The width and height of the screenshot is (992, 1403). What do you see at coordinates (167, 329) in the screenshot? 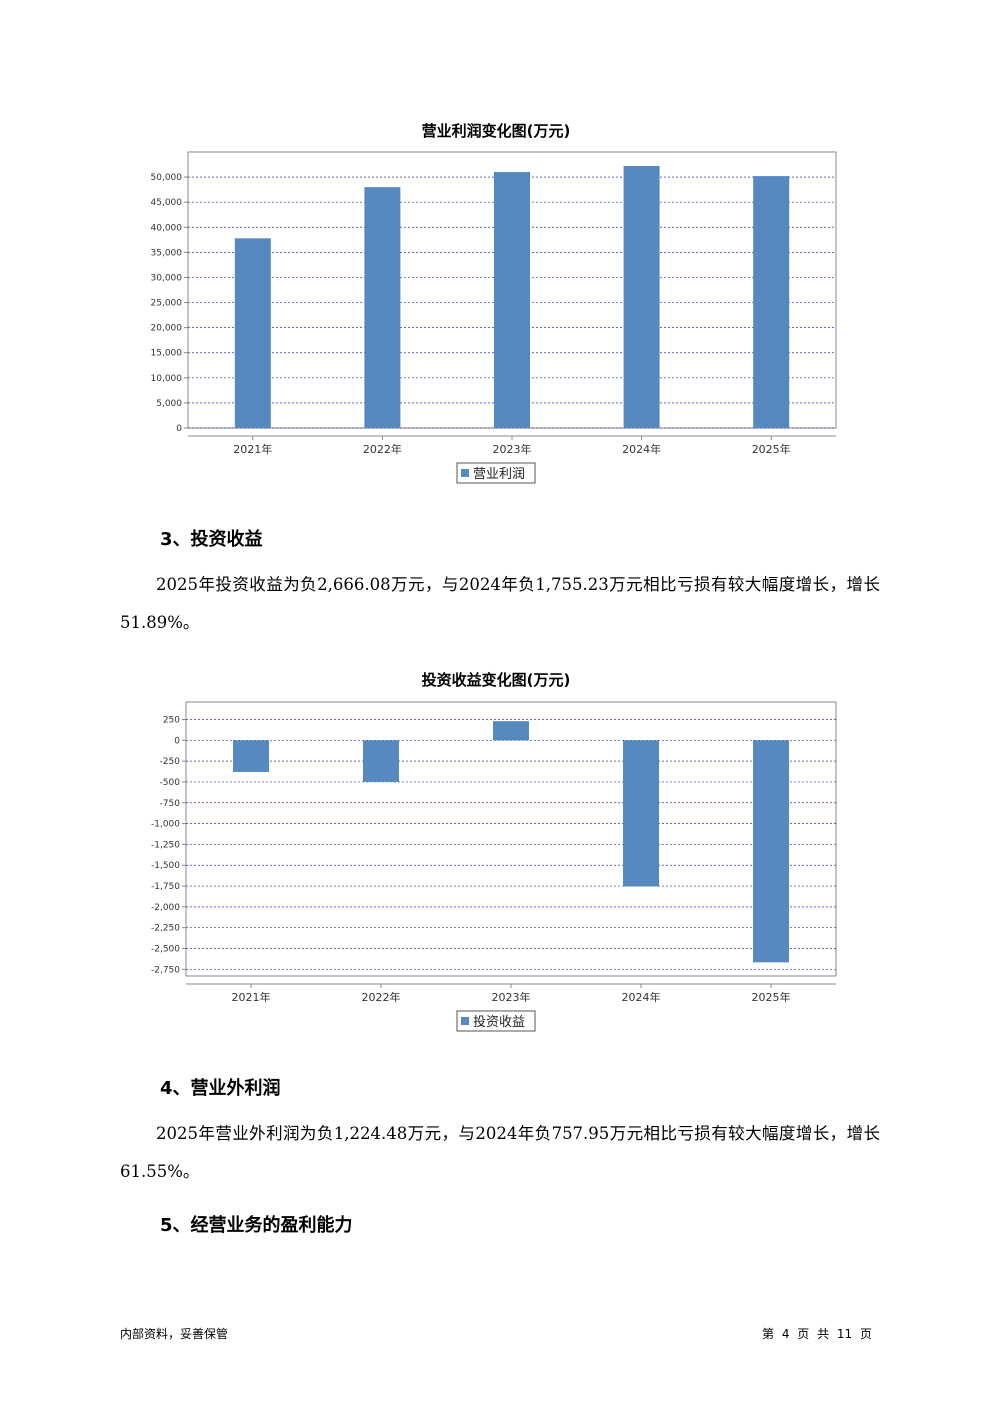
I see `y-tick-label: 20,000` at bounding box center [167, 329].